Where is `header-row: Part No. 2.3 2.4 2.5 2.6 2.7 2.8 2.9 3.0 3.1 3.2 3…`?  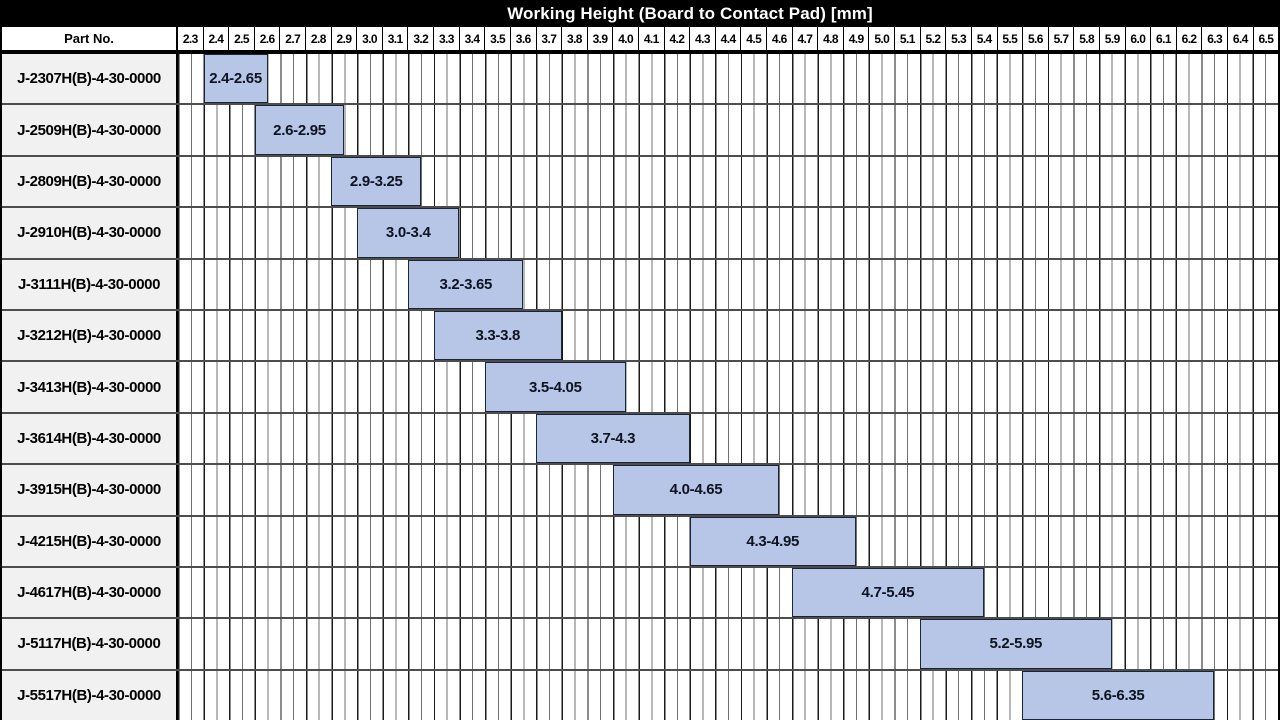 header-row: Part No. 2.3 2.4 2.5 2.6 2.7 2.8 2.9 3.0 3.1 3.2 3… is located at coordinates (640, 39).